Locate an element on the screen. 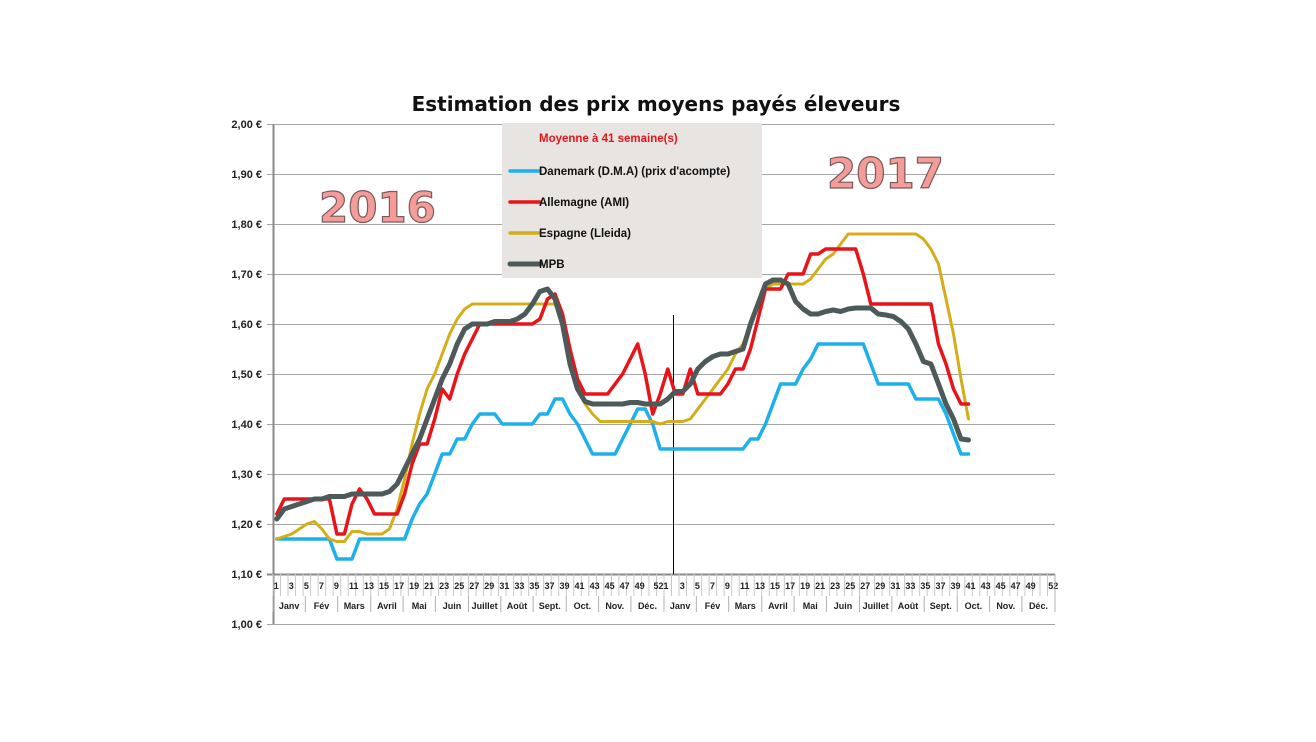 The width and height of the screenshot is (1316, 742). year-label-2016: 2016 is located at coordinates (377, 207).